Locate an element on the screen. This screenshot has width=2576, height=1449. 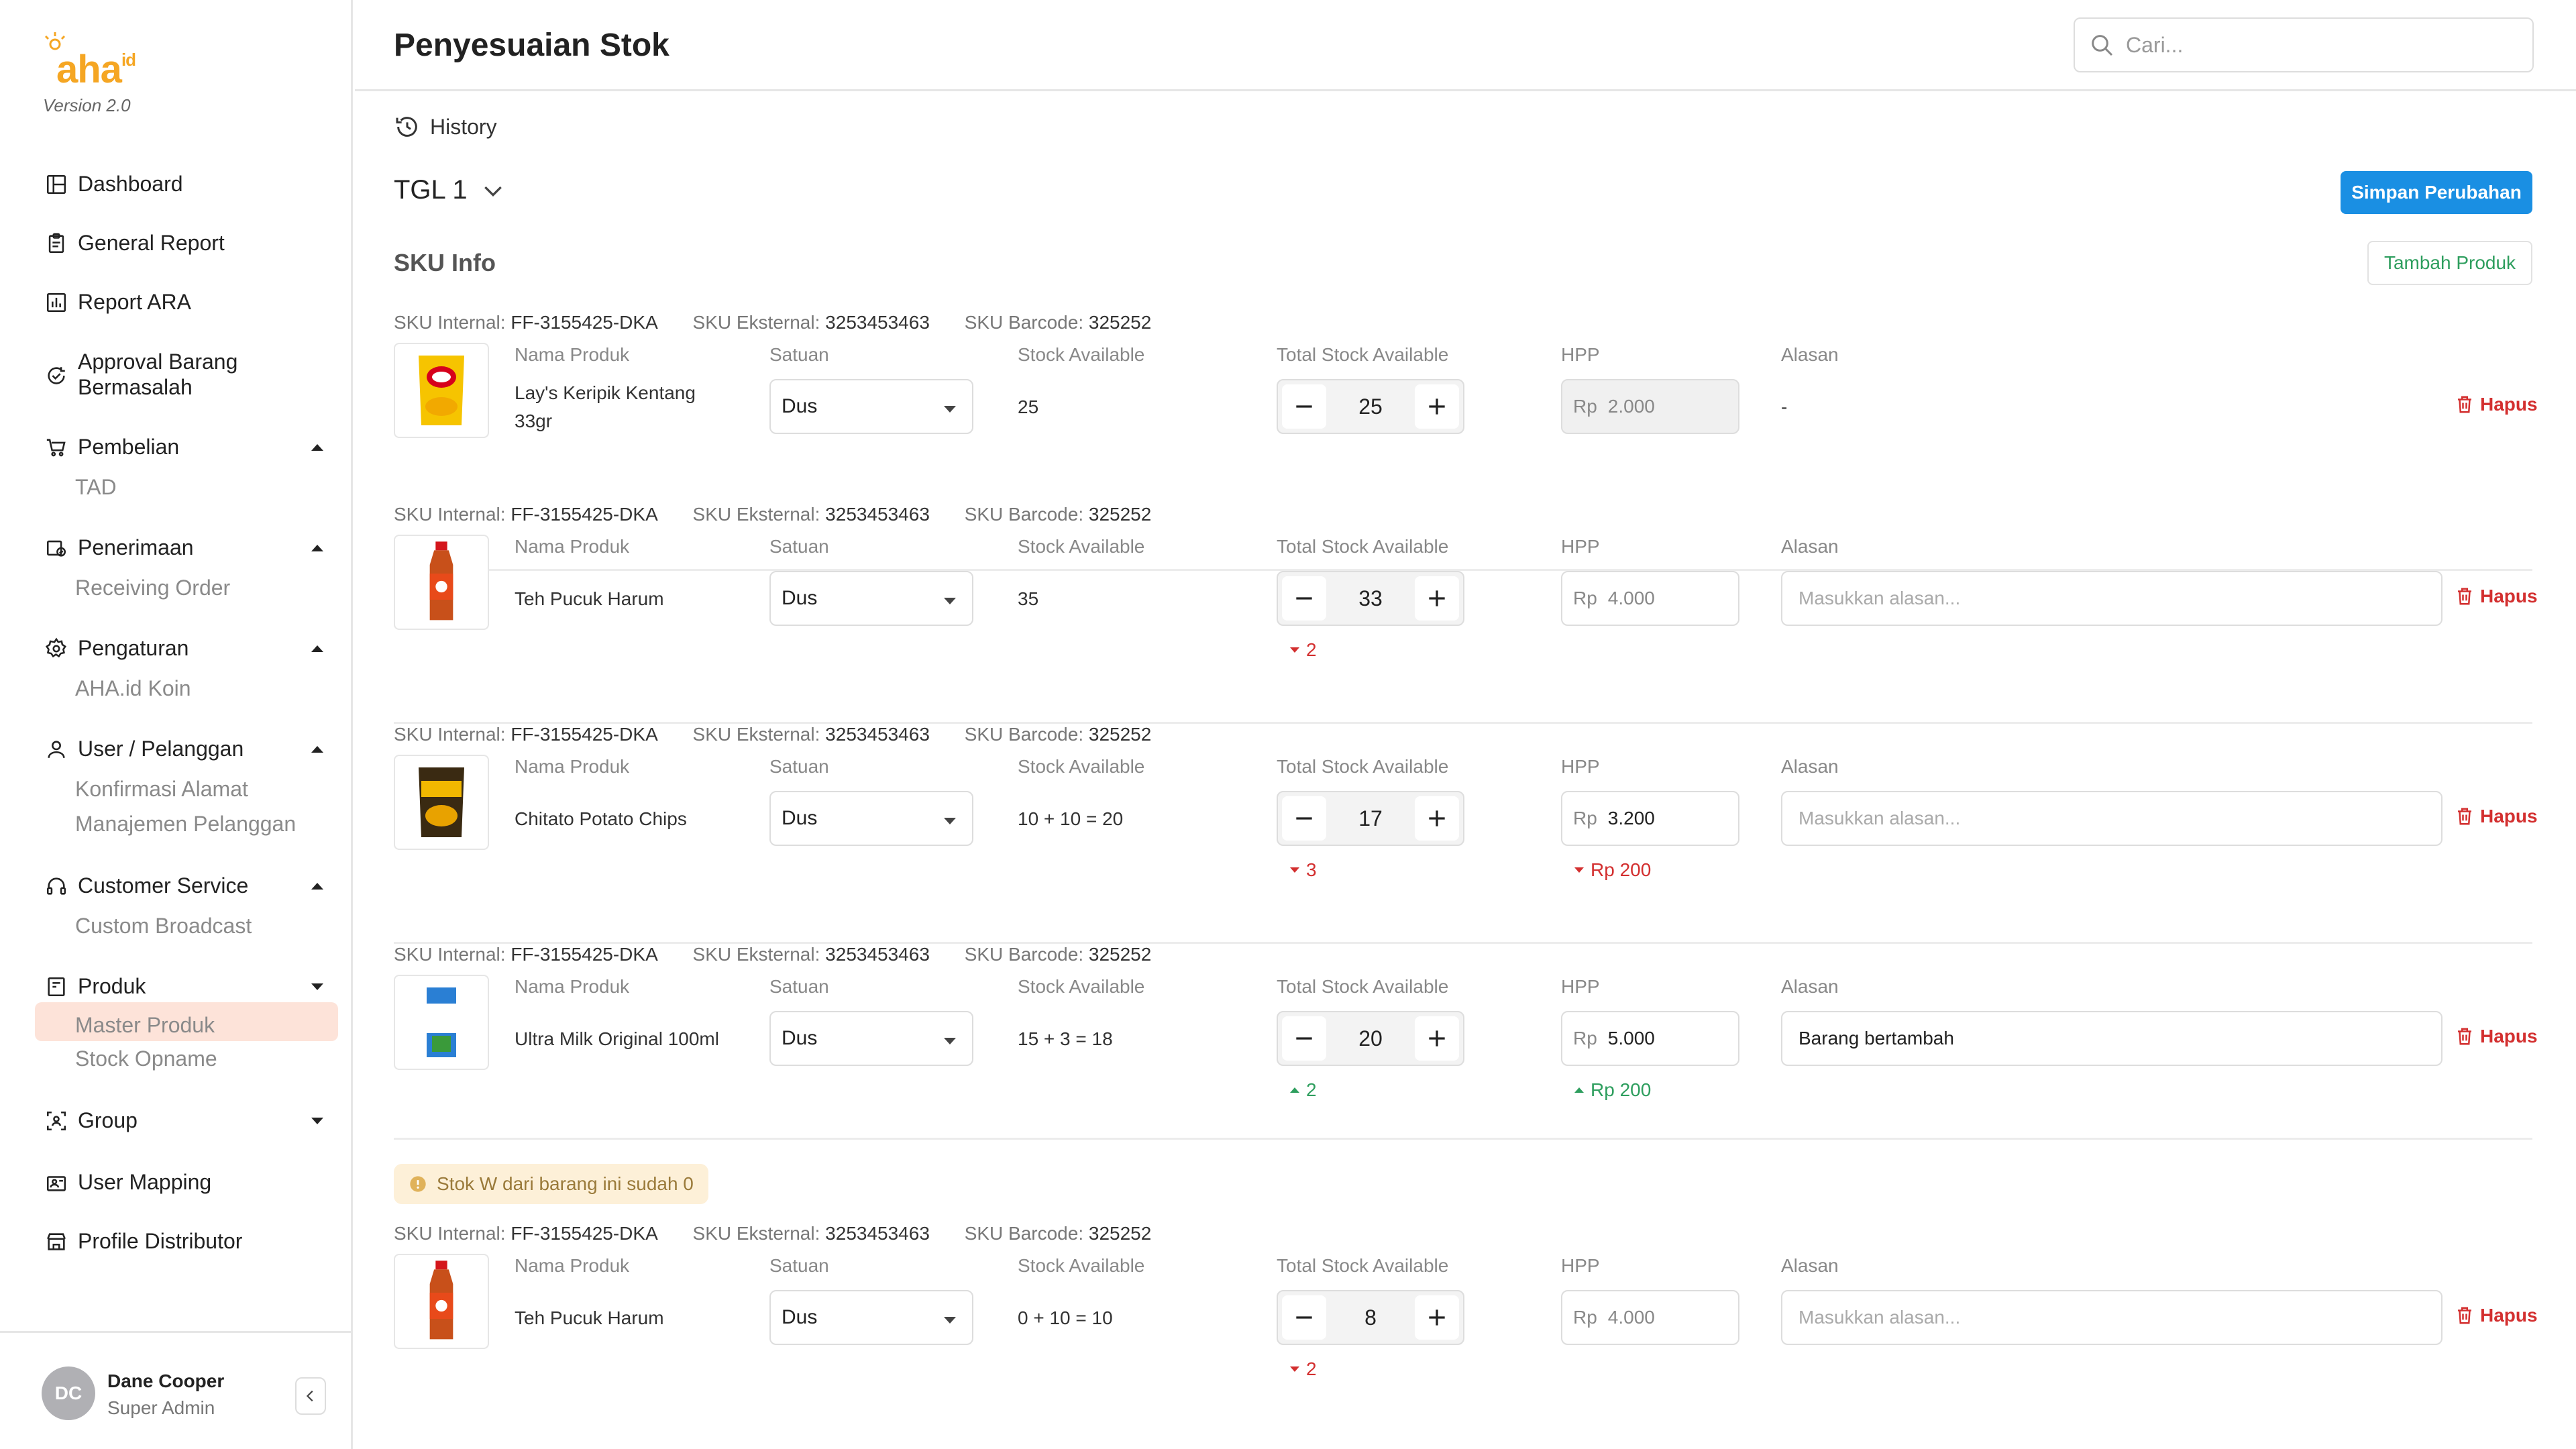
alasan-label: Alasan is located at coordinates (1810, 1265).